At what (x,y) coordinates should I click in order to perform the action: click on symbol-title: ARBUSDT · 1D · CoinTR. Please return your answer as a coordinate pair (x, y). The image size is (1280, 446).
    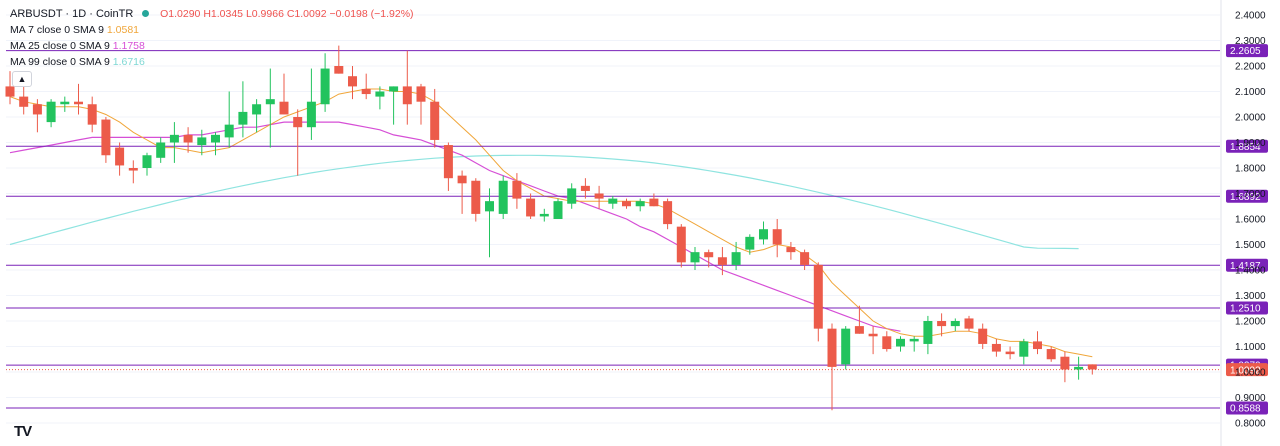
    Looking at the image, I should click on (72, 14).